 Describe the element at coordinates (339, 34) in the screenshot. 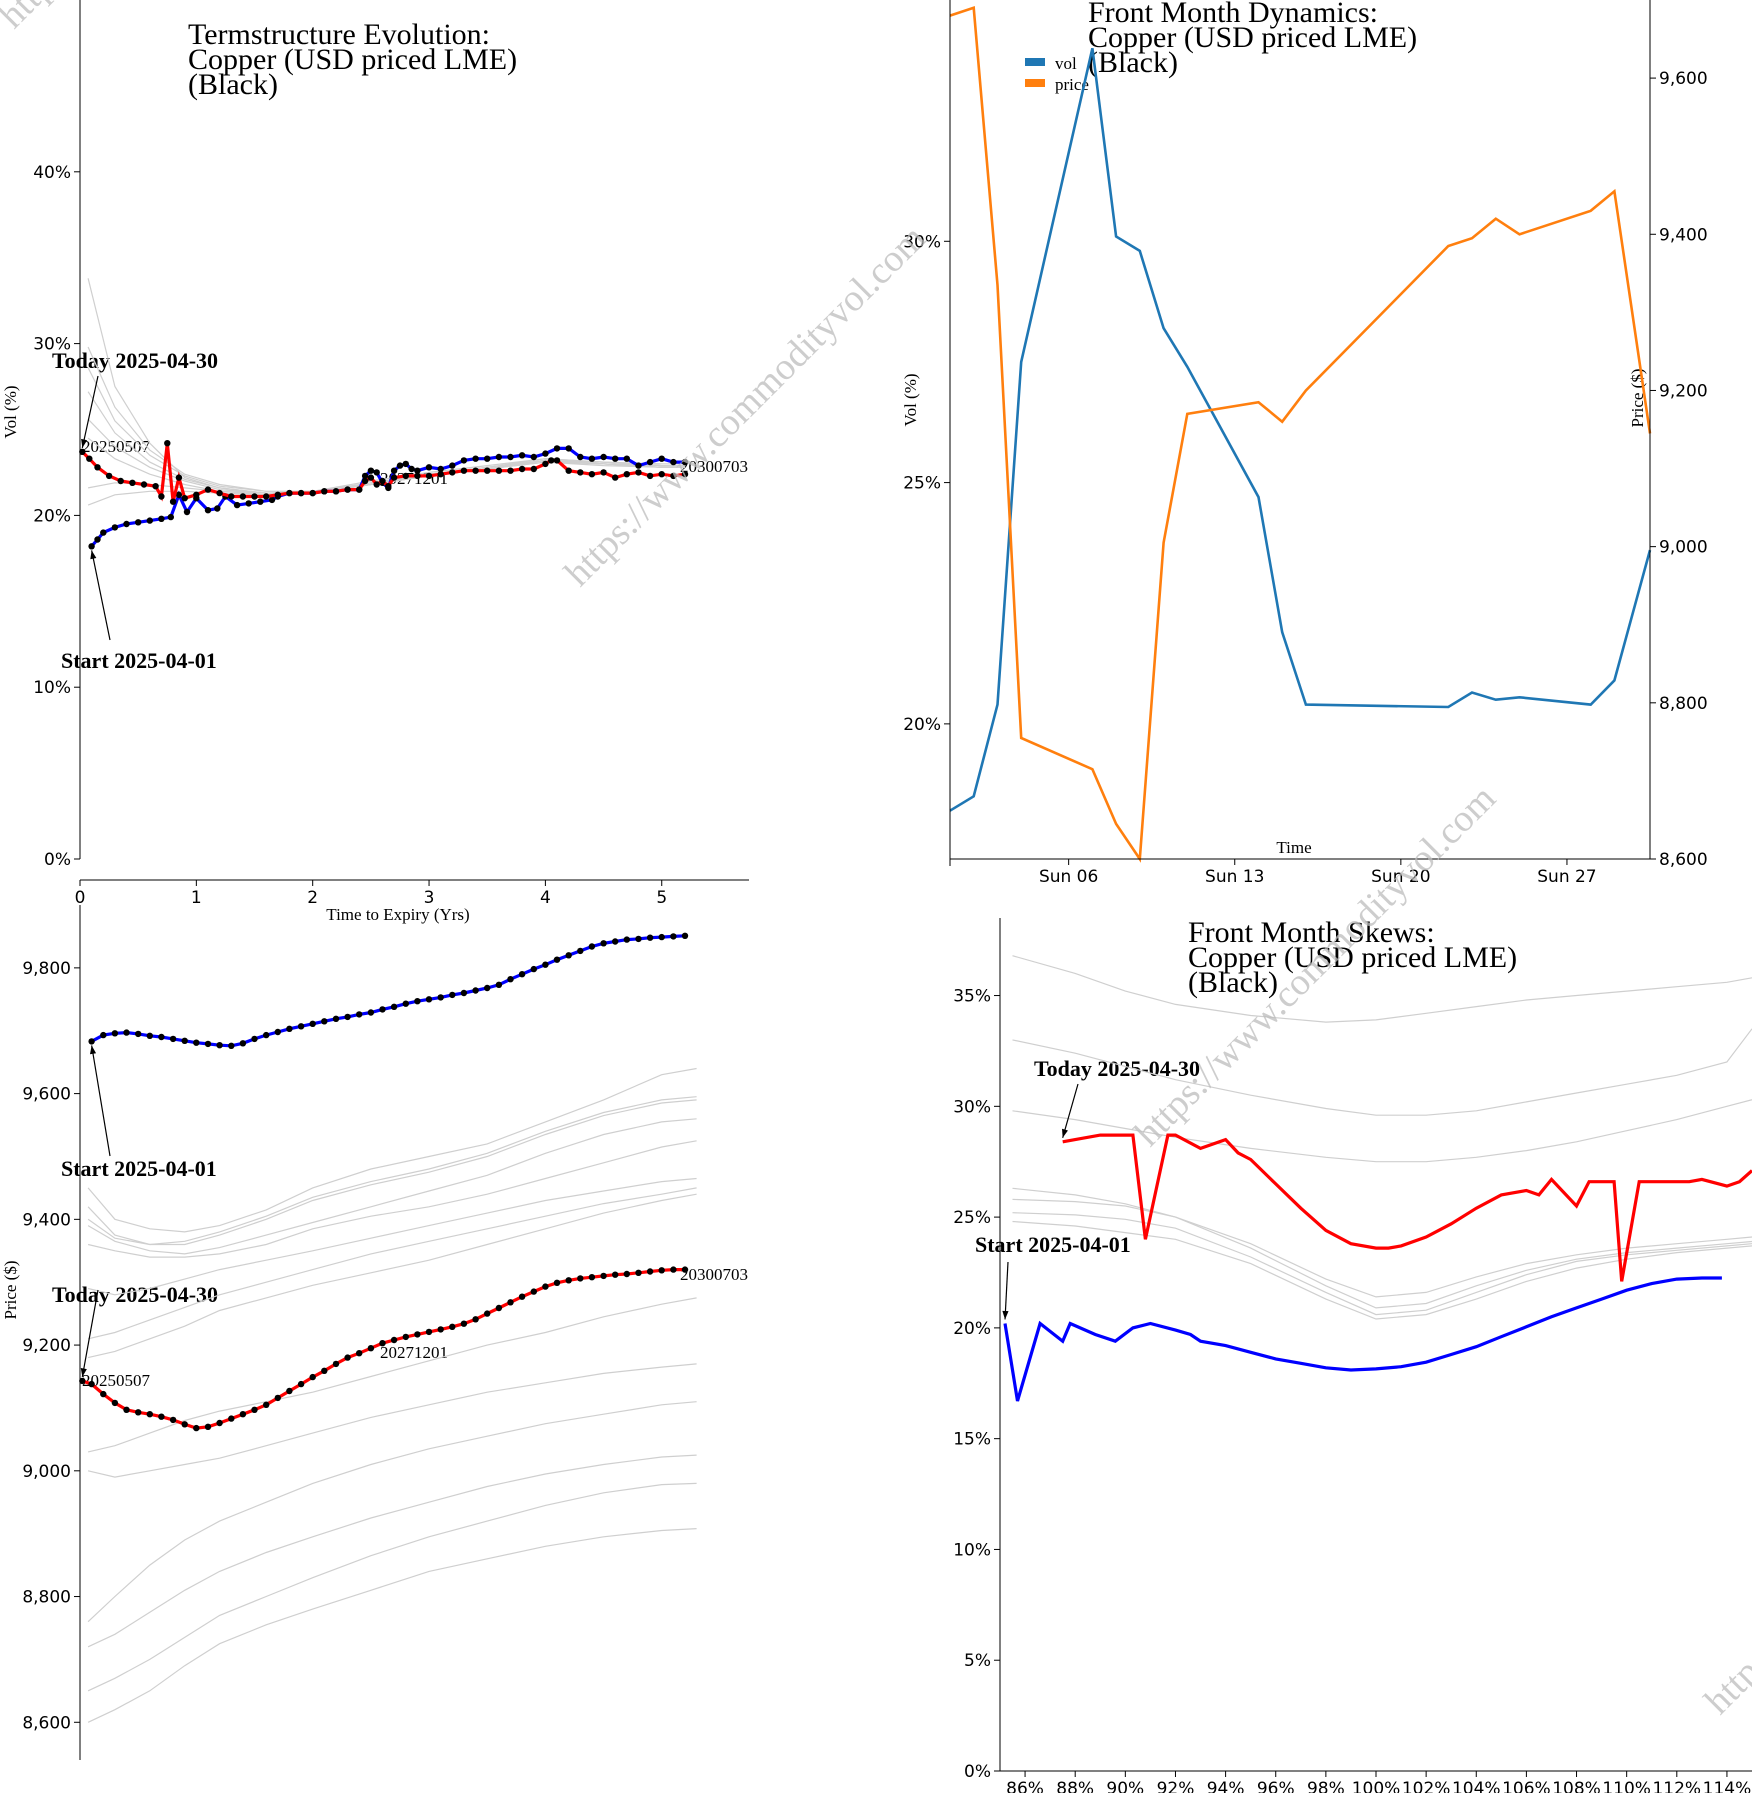

I see `term-vol-title-line-1: Termstructure Evolution:` at that location.